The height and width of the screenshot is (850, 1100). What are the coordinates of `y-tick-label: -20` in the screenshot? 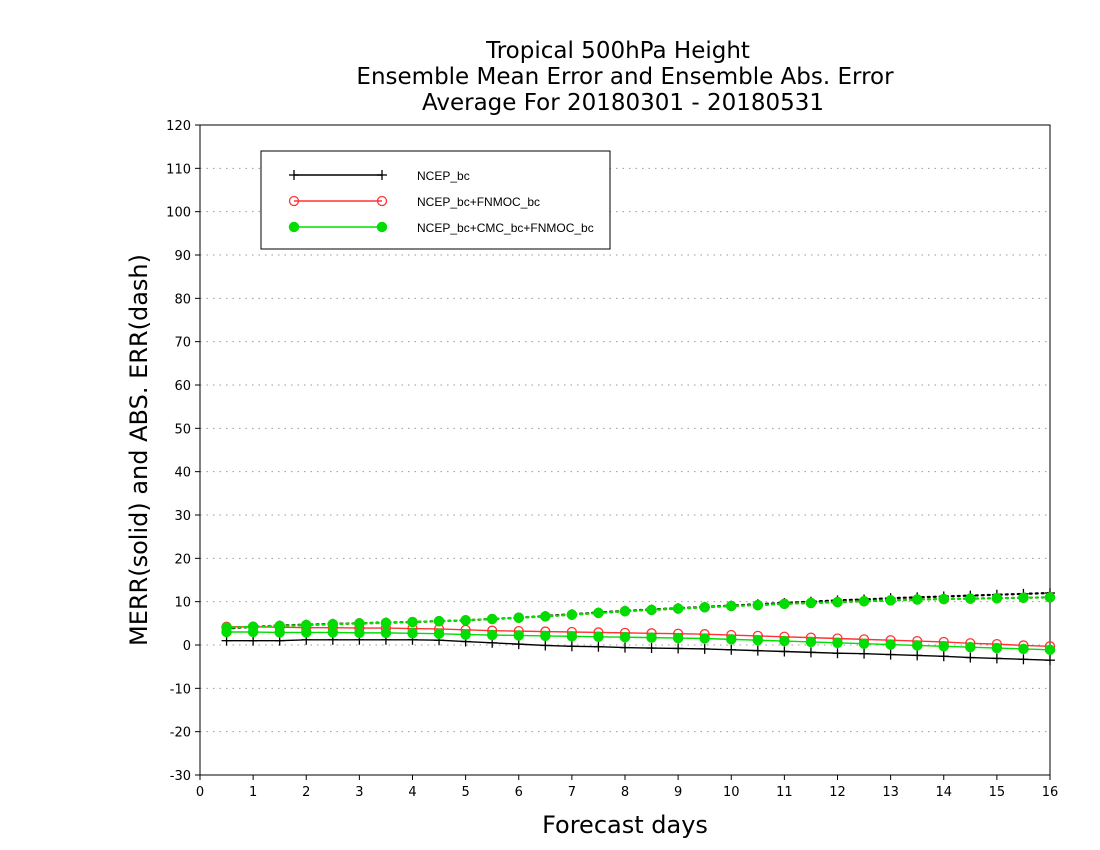 It's located at (180, 733).